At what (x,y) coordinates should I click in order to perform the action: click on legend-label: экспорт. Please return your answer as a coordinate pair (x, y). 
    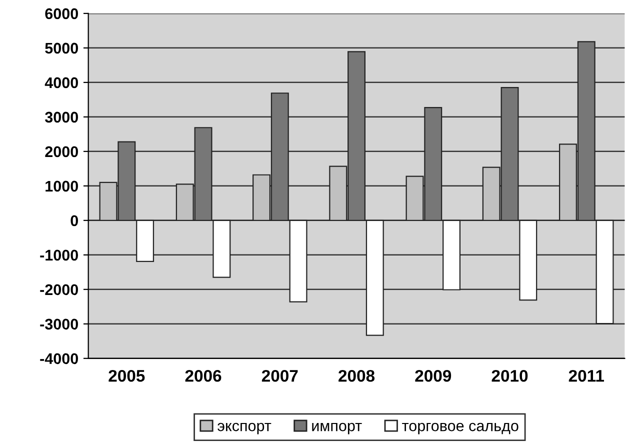
    Looking at the image, I should click on (245, 428).